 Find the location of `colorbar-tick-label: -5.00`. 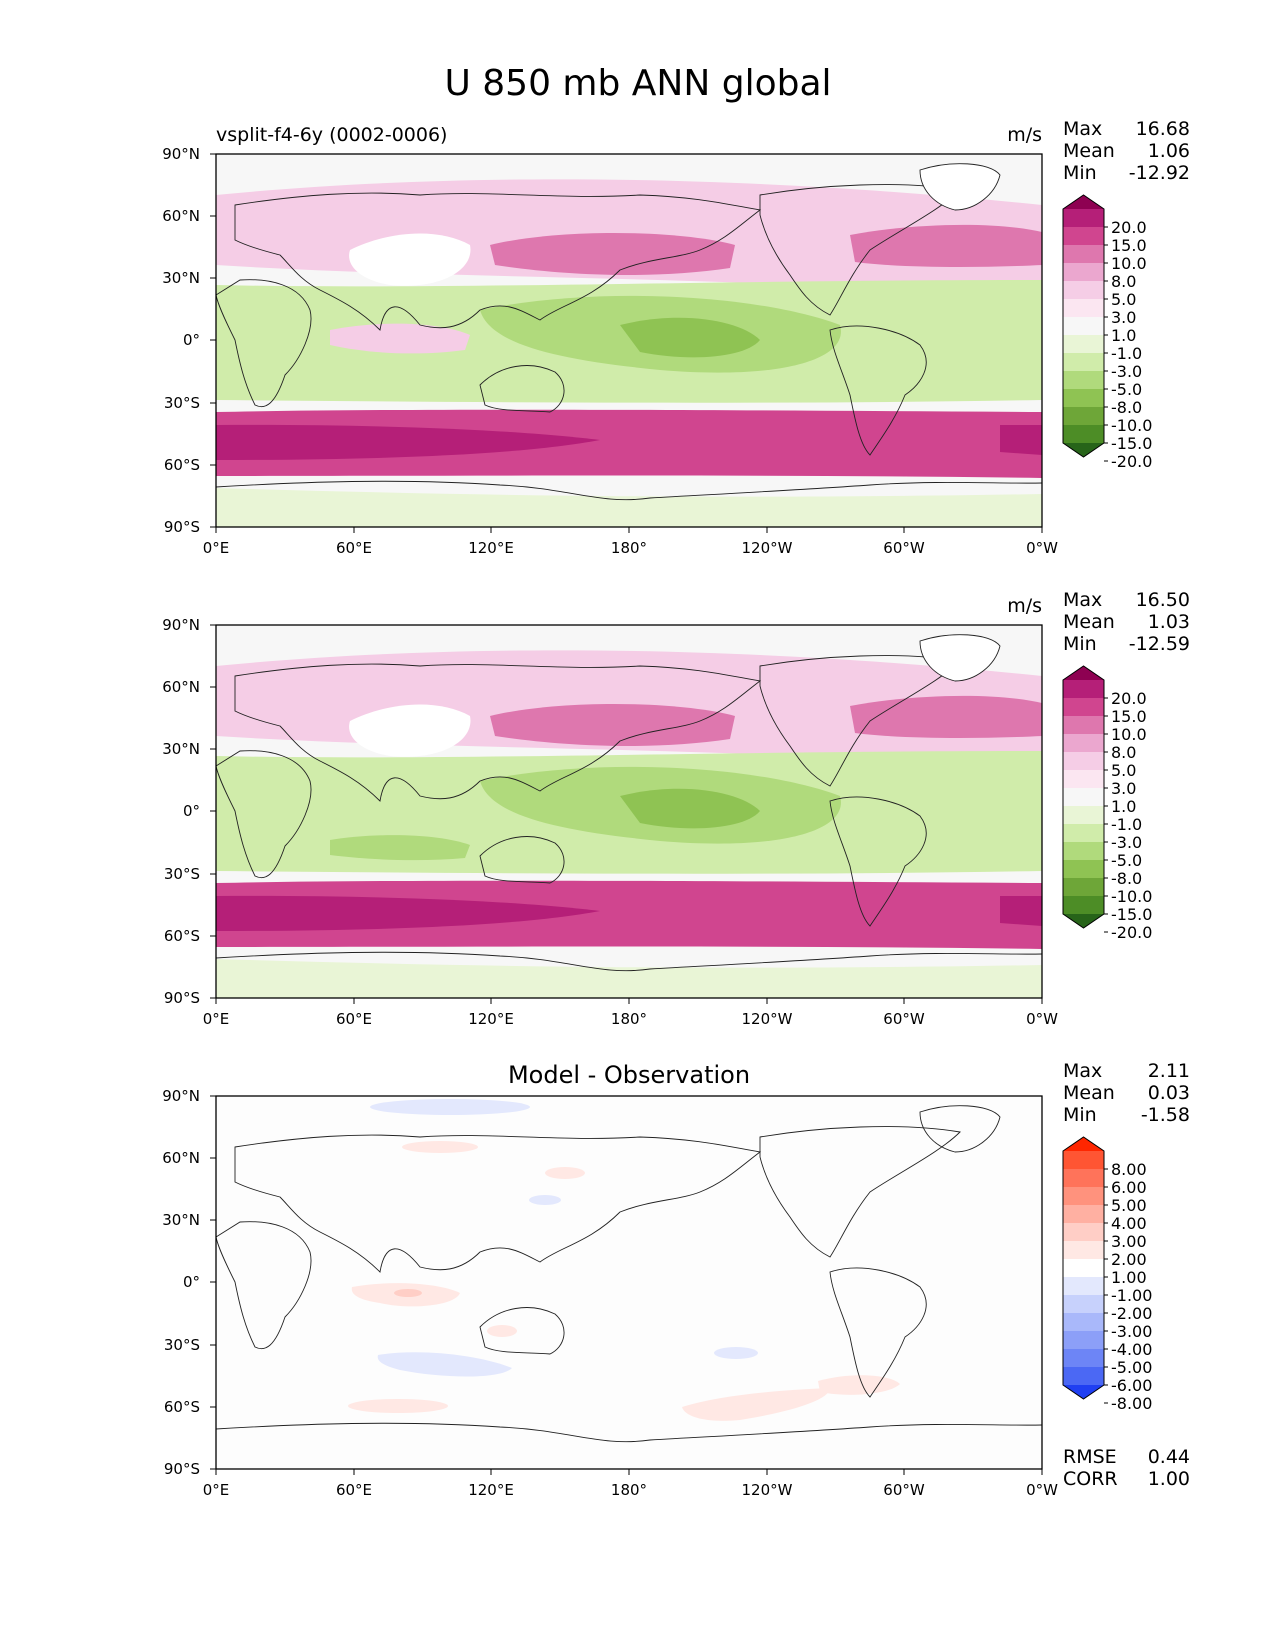

colorbar-tick-label: -5.00 is located at coordinates (1131, 1367).